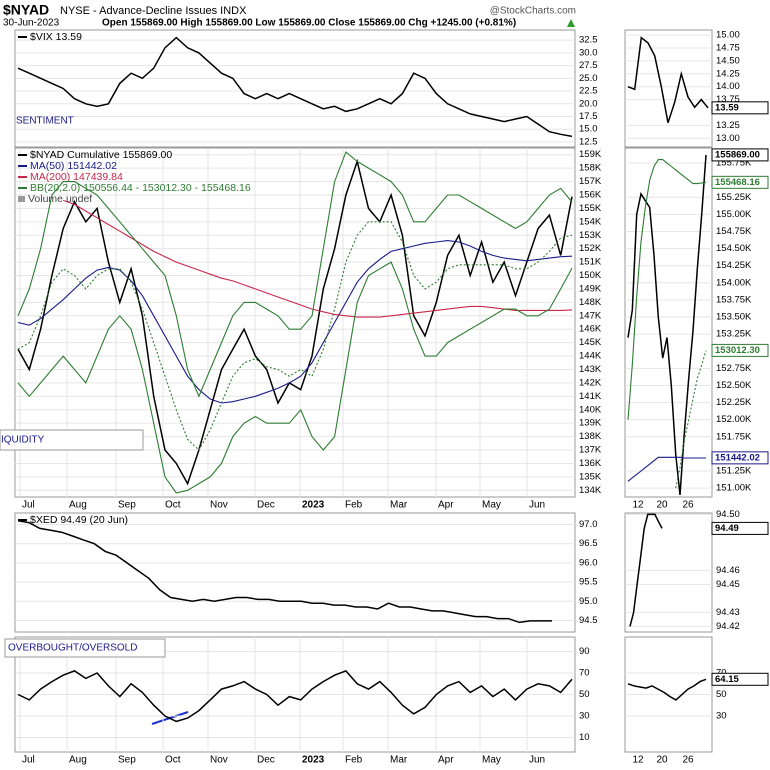  I want to click on x-tick-label: Oct, so click(173, 505).